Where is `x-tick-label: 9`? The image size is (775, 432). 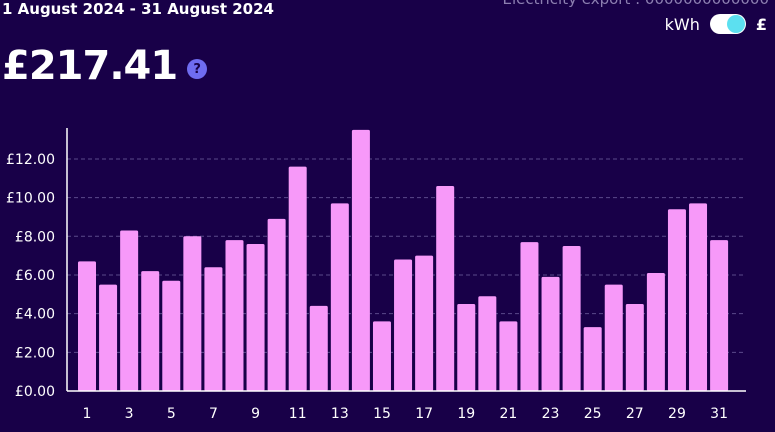 x-tick-label: 9 is located at coordinates (255, 414).